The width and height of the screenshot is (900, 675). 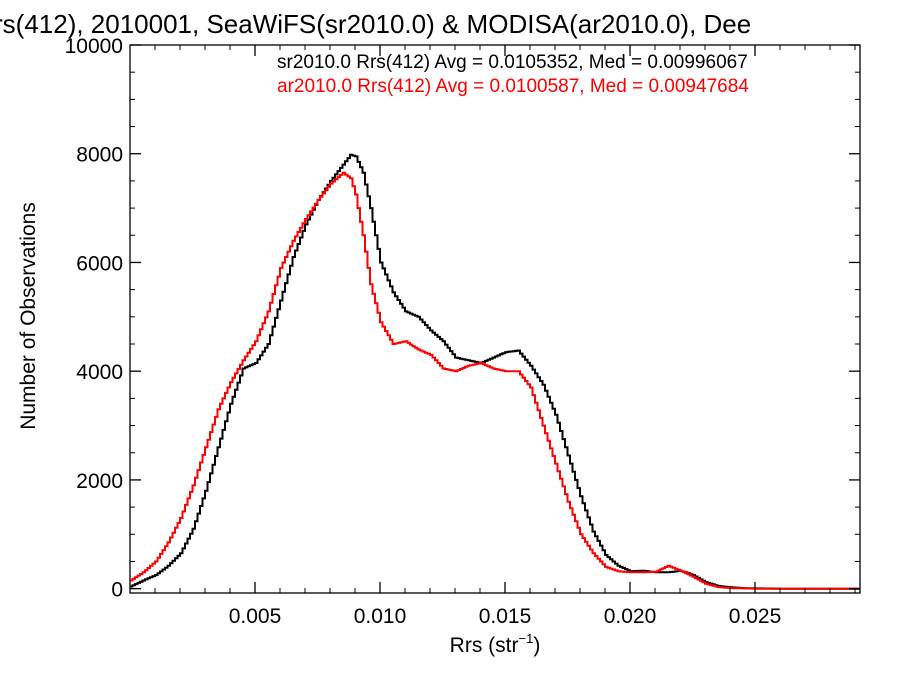 I want to click on y-axis-label: Number of Observations, so click(x=28, y=316).